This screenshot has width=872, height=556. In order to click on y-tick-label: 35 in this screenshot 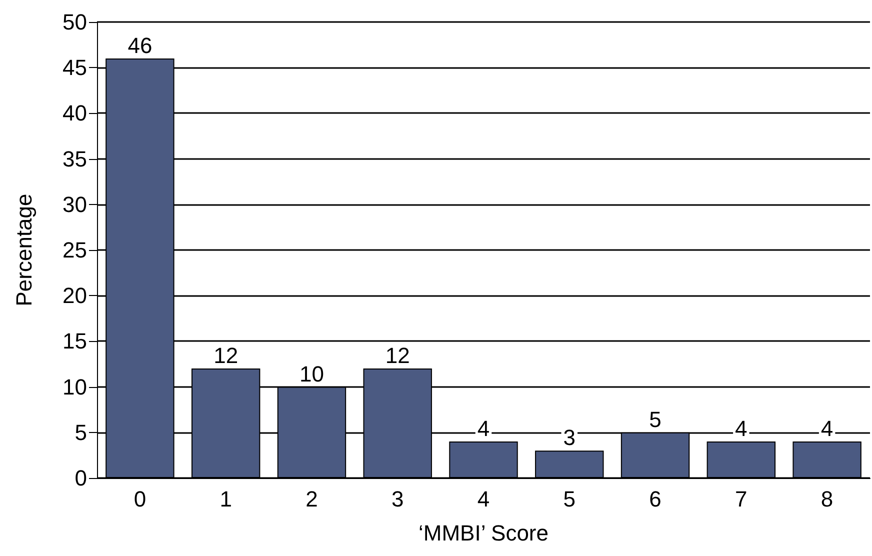, I will do `click(74, 159)`.